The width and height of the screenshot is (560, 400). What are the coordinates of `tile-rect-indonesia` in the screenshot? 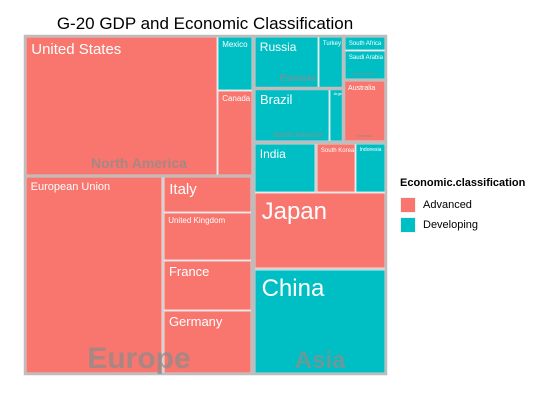 It's located at (370, 168).